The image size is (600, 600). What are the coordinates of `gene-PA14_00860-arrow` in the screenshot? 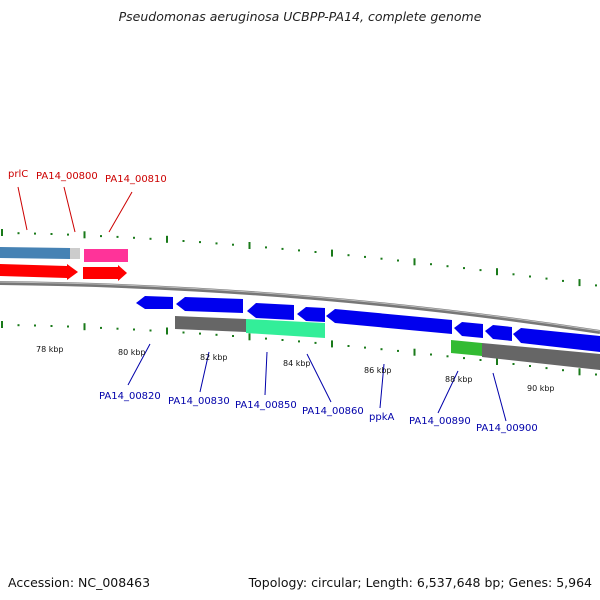 It's located at (311, 314).